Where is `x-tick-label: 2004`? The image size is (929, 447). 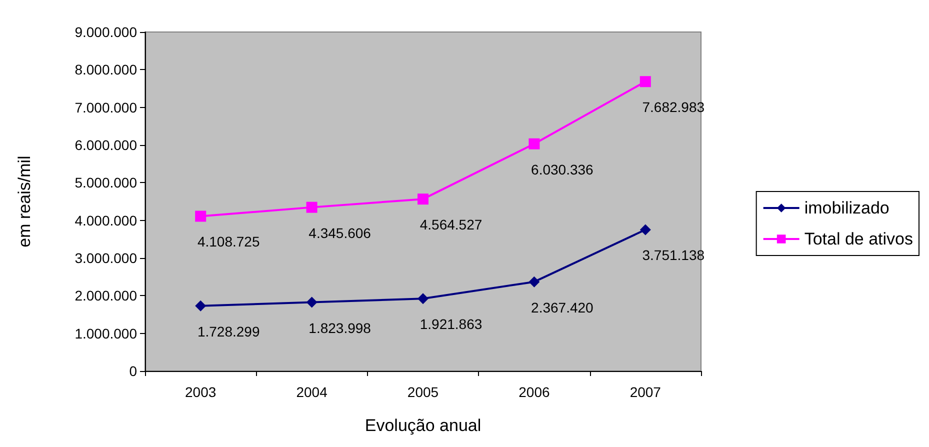 x-tick-label: 2004 is located at coordinates (312, 392).